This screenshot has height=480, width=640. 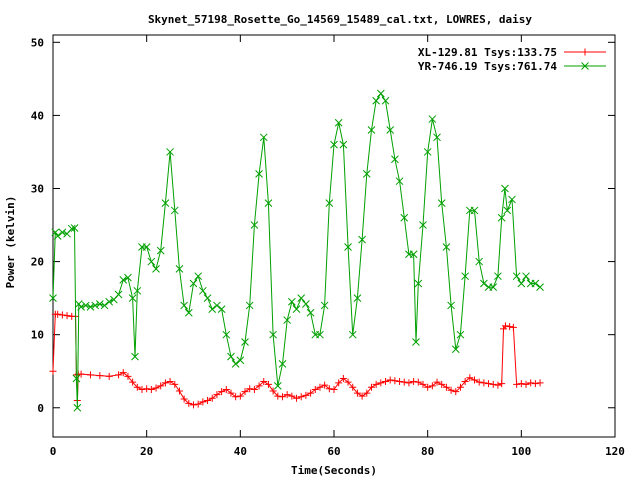 I want to click on y-tick-label: 0, so click(x=40, y=408).